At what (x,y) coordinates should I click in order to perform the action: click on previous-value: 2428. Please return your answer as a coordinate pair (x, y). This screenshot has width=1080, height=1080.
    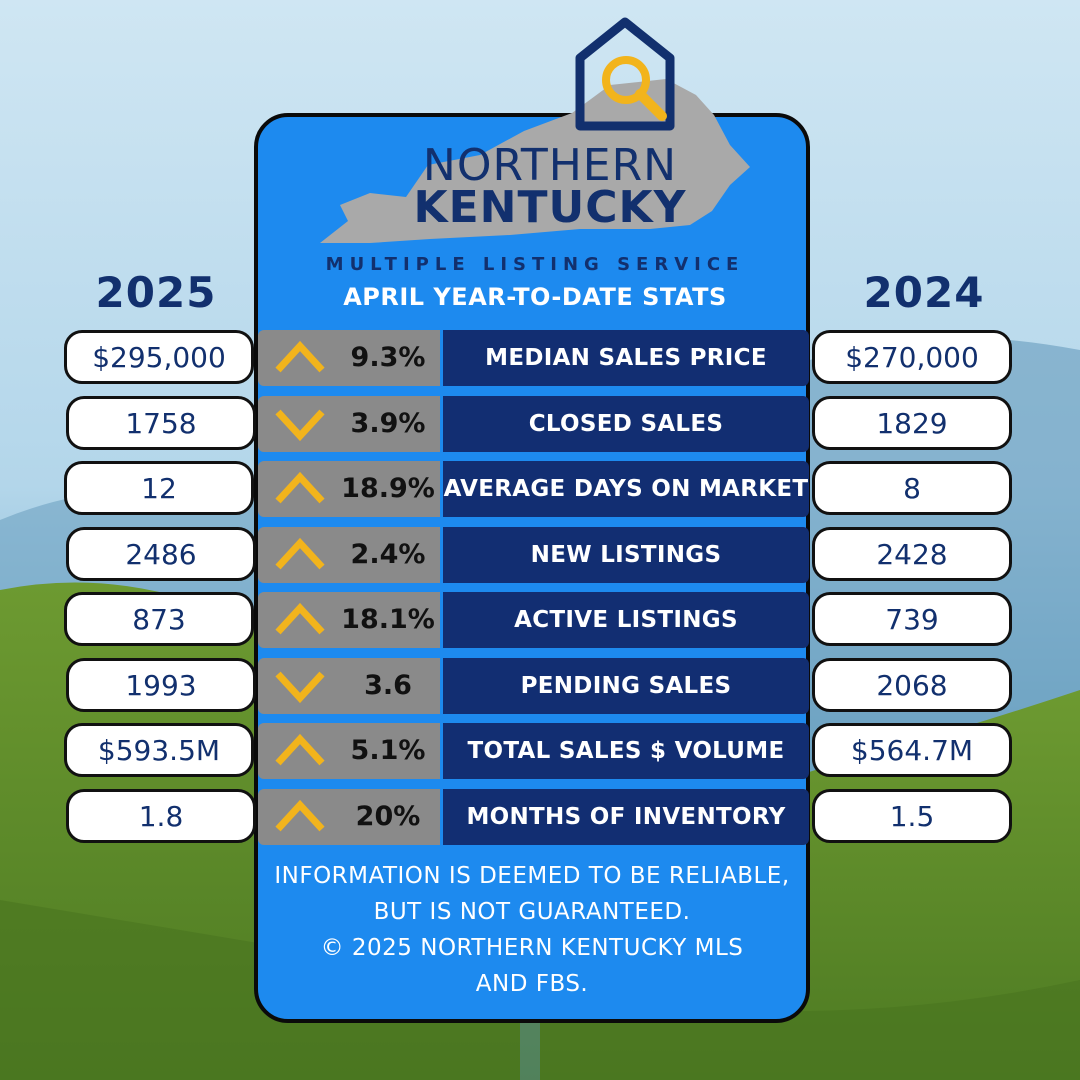
    Looking at the image, I should click on (912, 554).